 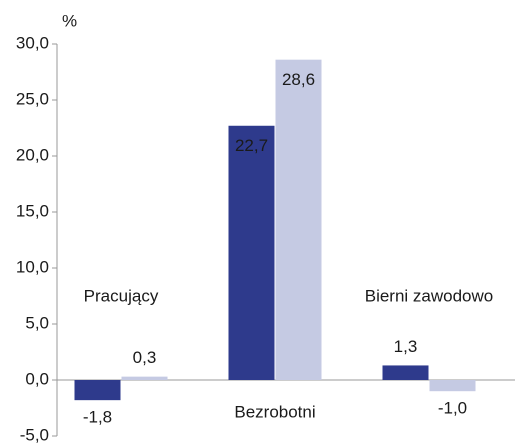 I want to click on y-tick-label: 25,0, so click(x=32, y=98).